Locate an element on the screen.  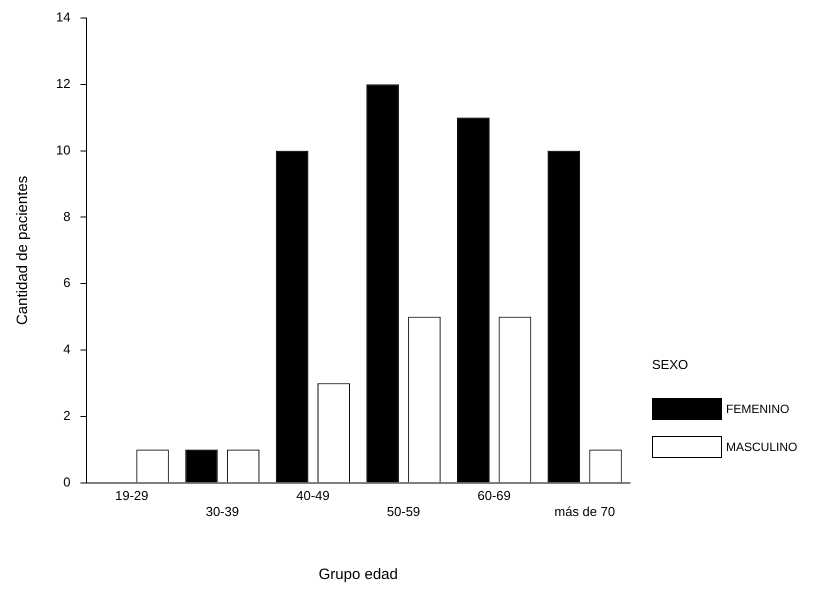
y-tick-label: 2 is located at coordinates (66, 415).